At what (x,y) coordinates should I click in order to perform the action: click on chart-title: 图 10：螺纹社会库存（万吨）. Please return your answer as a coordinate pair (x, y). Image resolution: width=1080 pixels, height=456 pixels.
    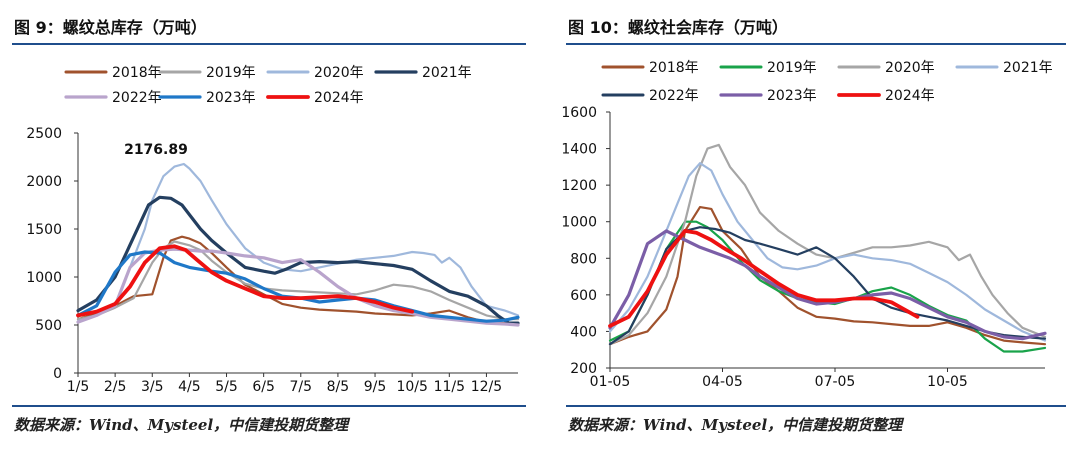
    Looking at the image, I should click on (678, 27).